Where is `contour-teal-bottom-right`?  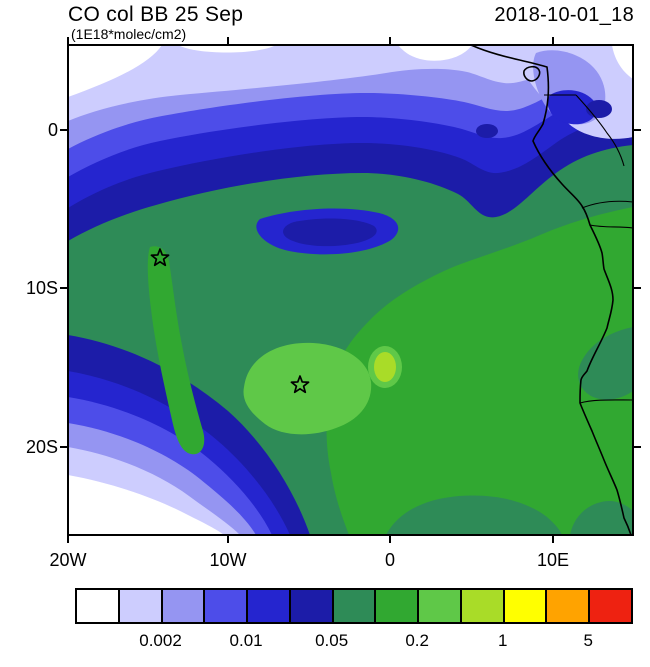 contour-teal-bottom-right is located at coordinates (601, 517).